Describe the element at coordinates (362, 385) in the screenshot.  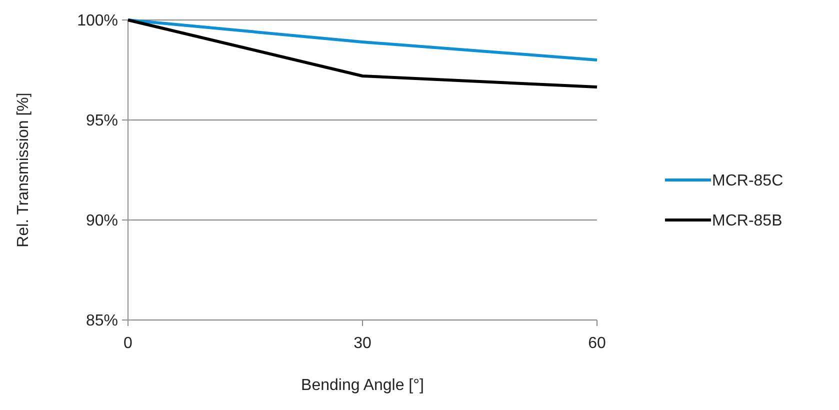
I see `x-axis-title: Bending Angle [°]` at that location.